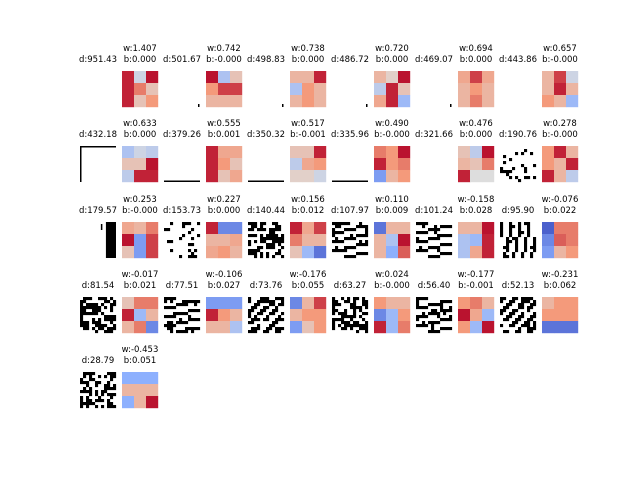  Describe the element at coordinates (476, 211) in the screenshot. I see `bias-label: b:0.028` at that location.